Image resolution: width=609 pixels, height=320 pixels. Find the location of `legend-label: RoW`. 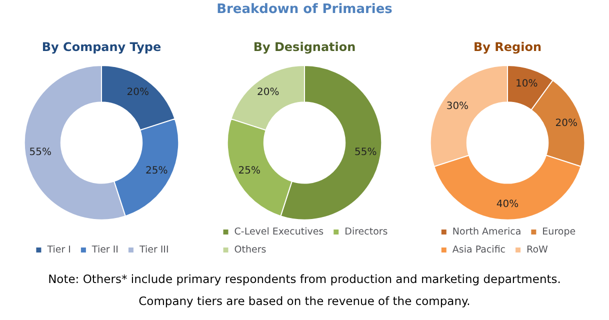

legend-label: RoW is located at coordinates (537, 250).